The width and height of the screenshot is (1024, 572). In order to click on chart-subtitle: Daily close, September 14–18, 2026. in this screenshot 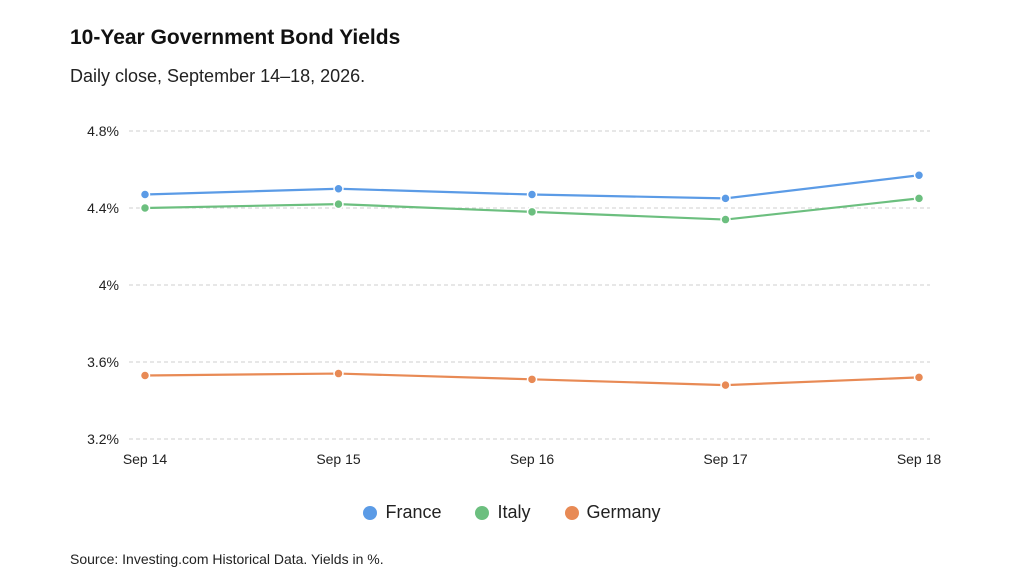, I will do `click(218, 76)`.